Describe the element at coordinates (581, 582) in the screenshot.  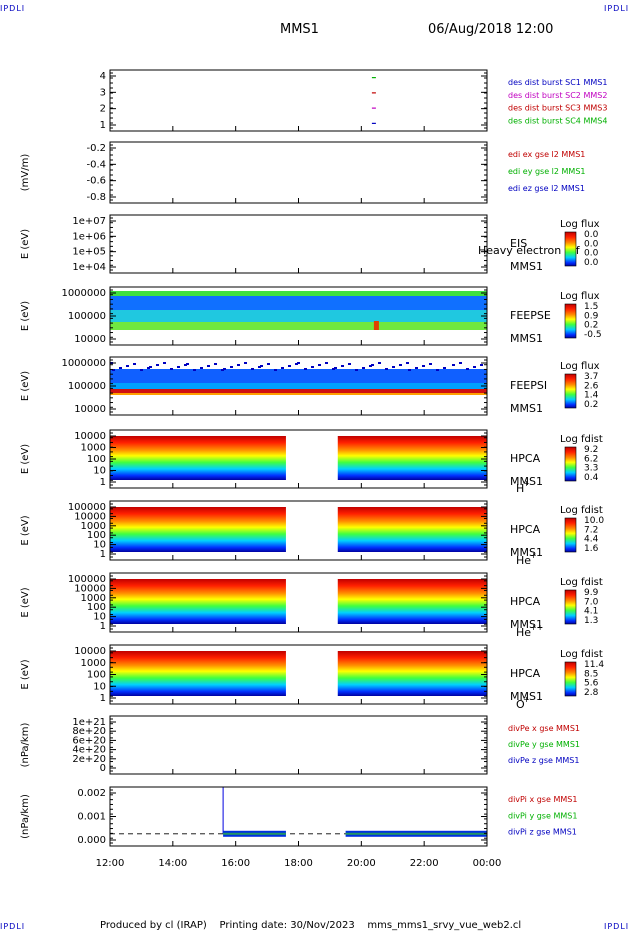
I see `colorbar-title: Log fdist` at that location.